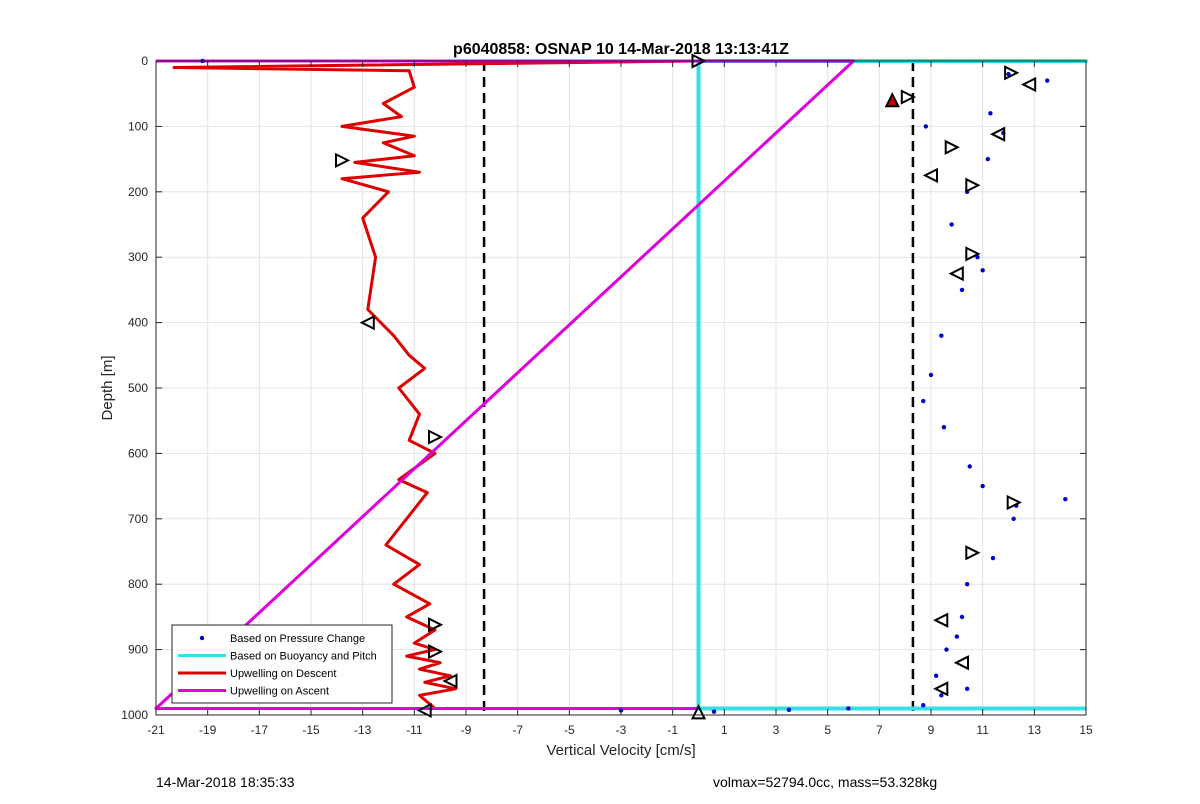 Image resolution: width=1200 pixels, height=804 pixels. Describe the element at coordinates (225, 782) in the screenshot. I see `footer-timestamp: 14-Mar-2018 18:35:33` at that location.